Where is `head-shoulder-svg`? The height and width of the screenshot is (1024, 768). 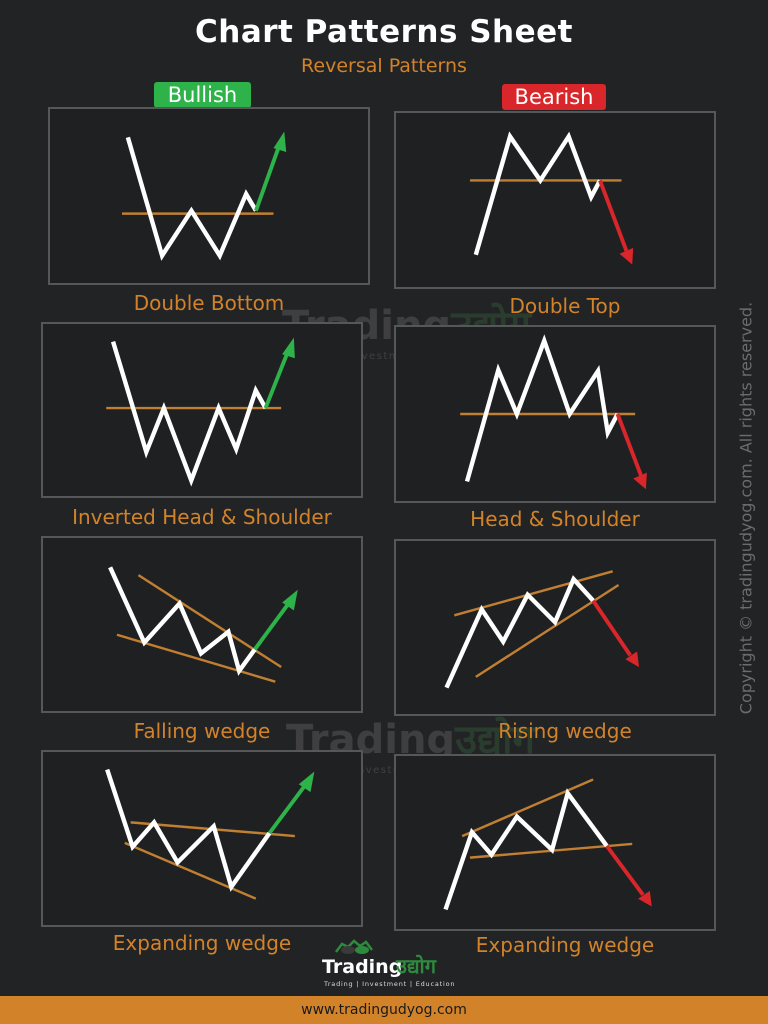 head-shoulder-svg is located at coordinates (553, 412).